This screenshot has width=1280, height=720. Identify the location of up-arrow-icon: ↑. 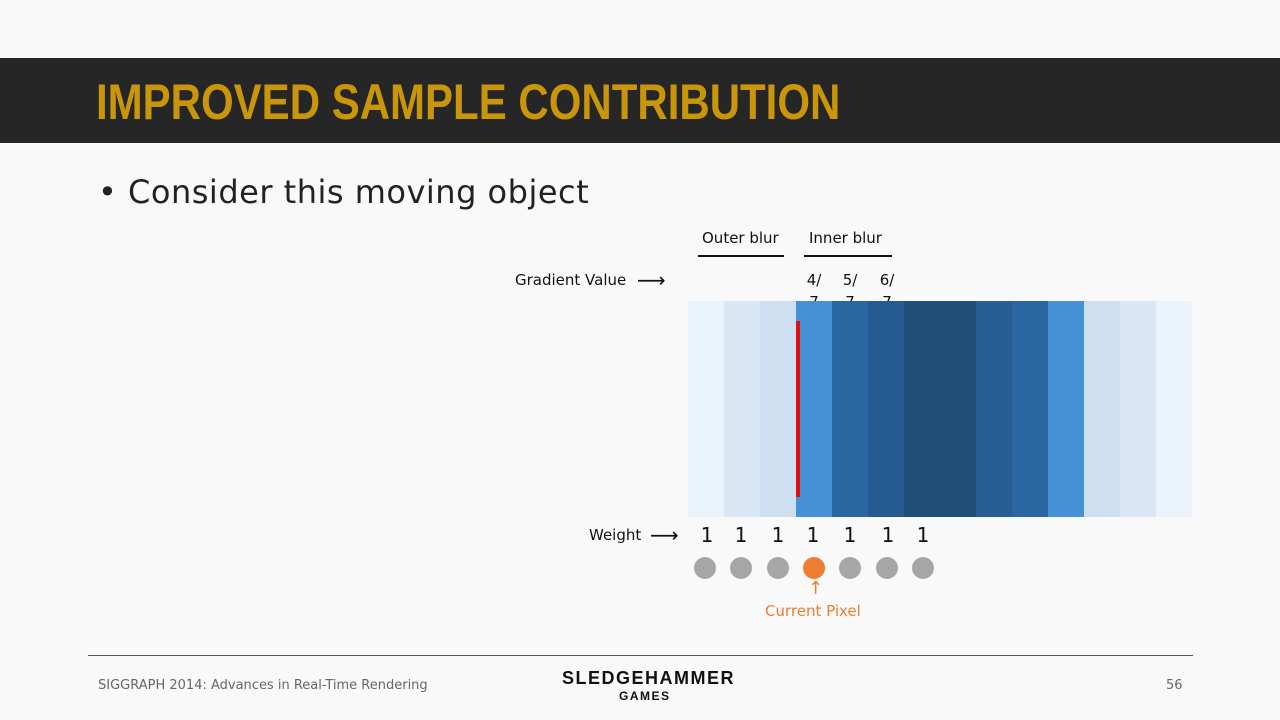
(816, 588).